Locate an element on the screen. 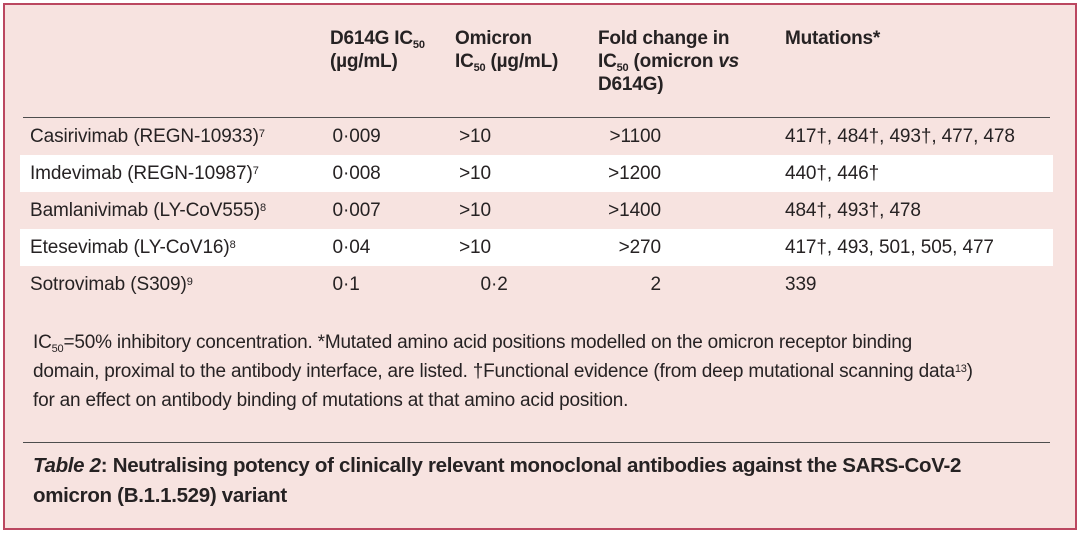 The height and width of the screenshot is (533, 1080). cell-fold-change: >1200 is located at coordinates (691, 174).